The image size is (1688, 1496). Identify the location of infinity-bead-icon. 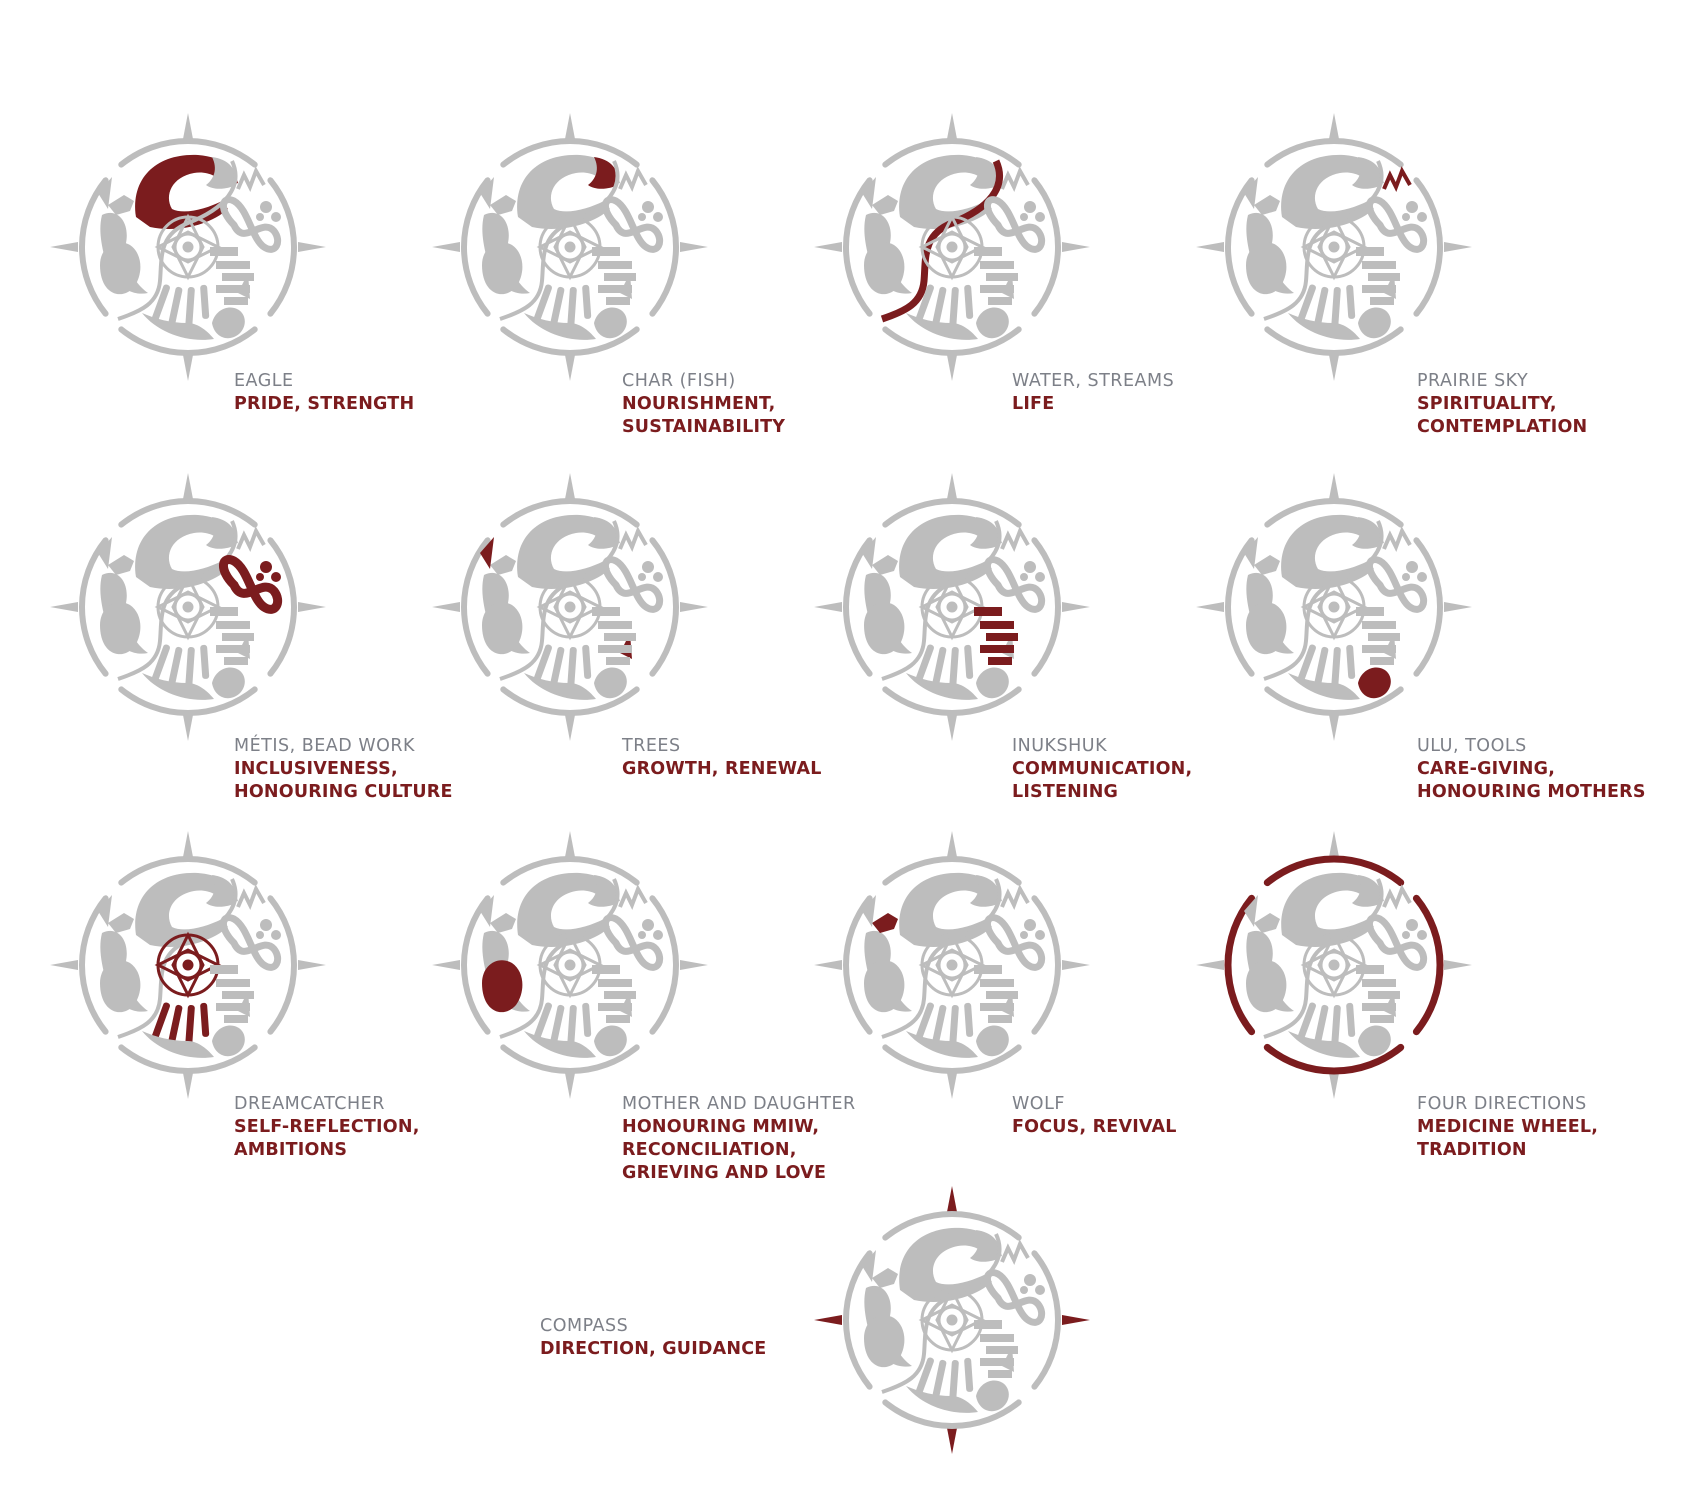
(188, 607).